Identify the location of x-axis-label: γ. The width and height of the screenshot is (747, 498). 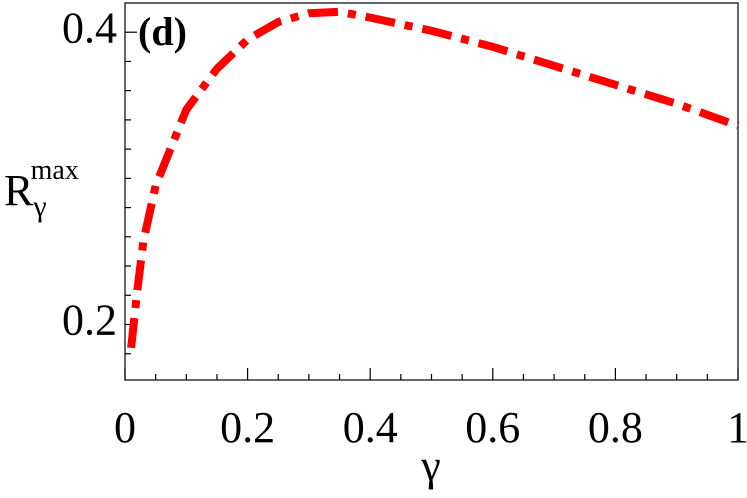
(430, 465).